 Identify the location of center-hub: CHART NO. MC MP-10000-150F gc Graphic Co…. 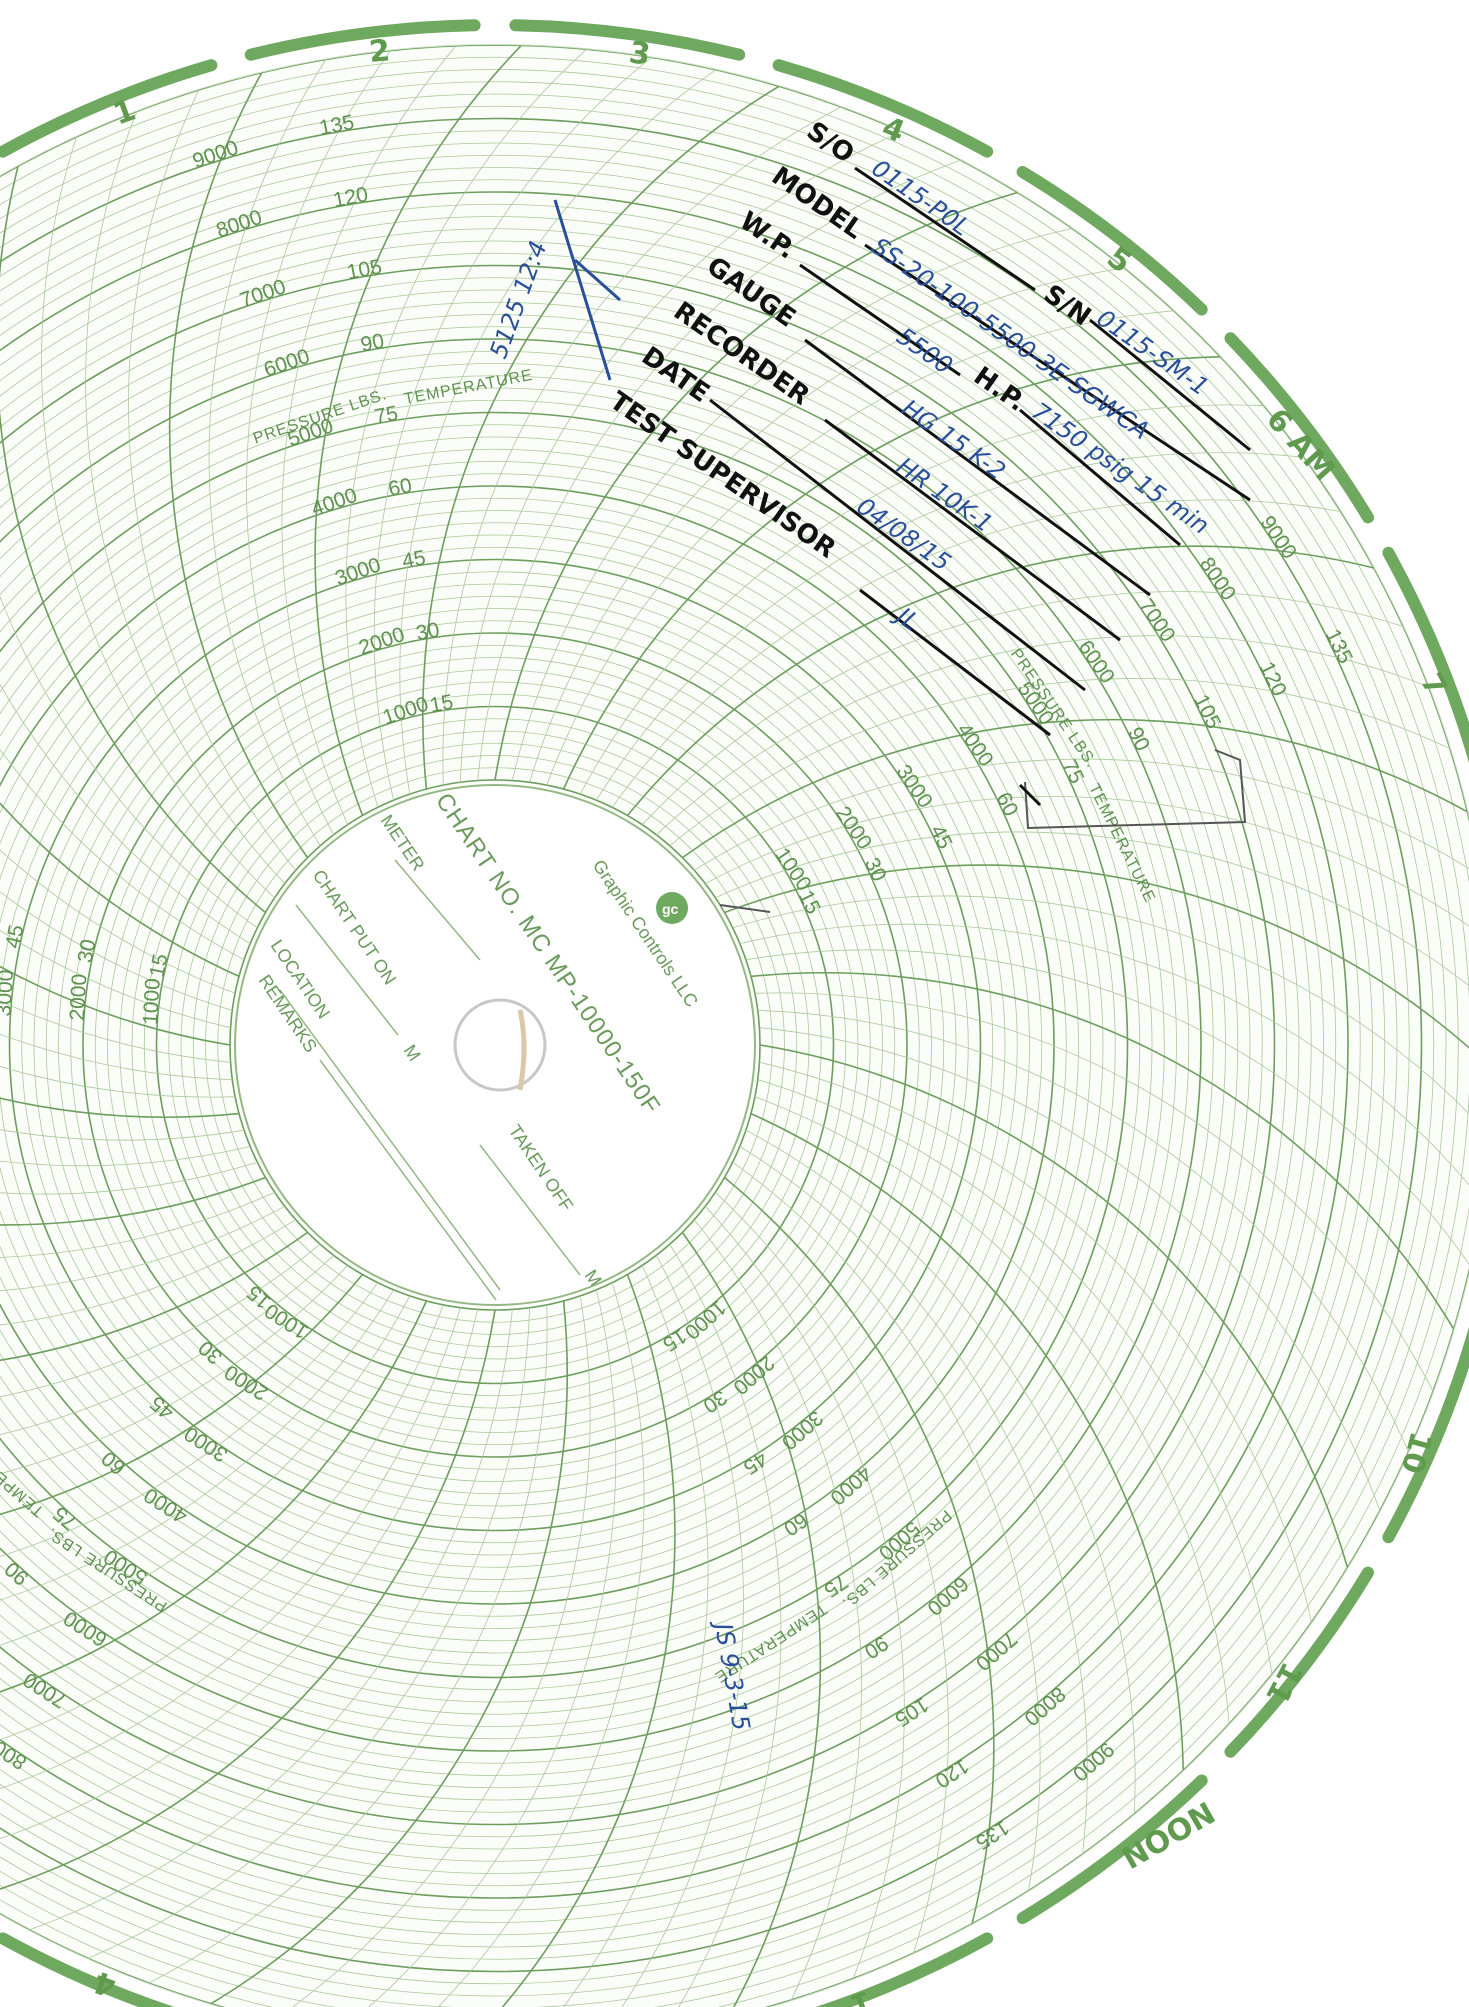
(495, 1045).